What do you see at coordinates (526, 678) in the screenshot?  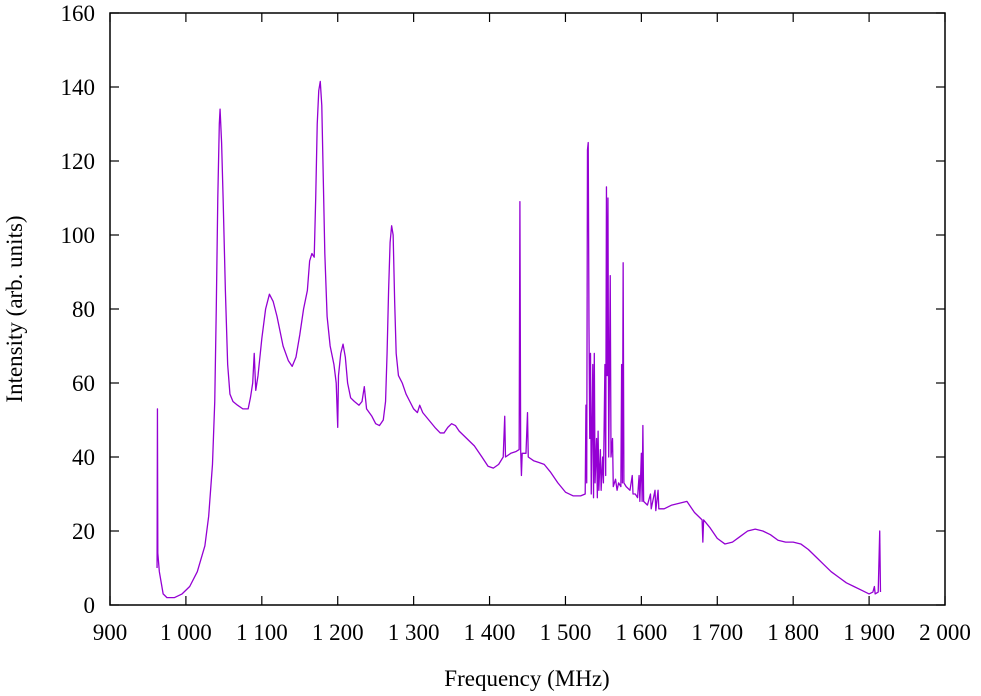 I see `x-axis-label: Frequency (MHz)` at bounding box center [526, 678].